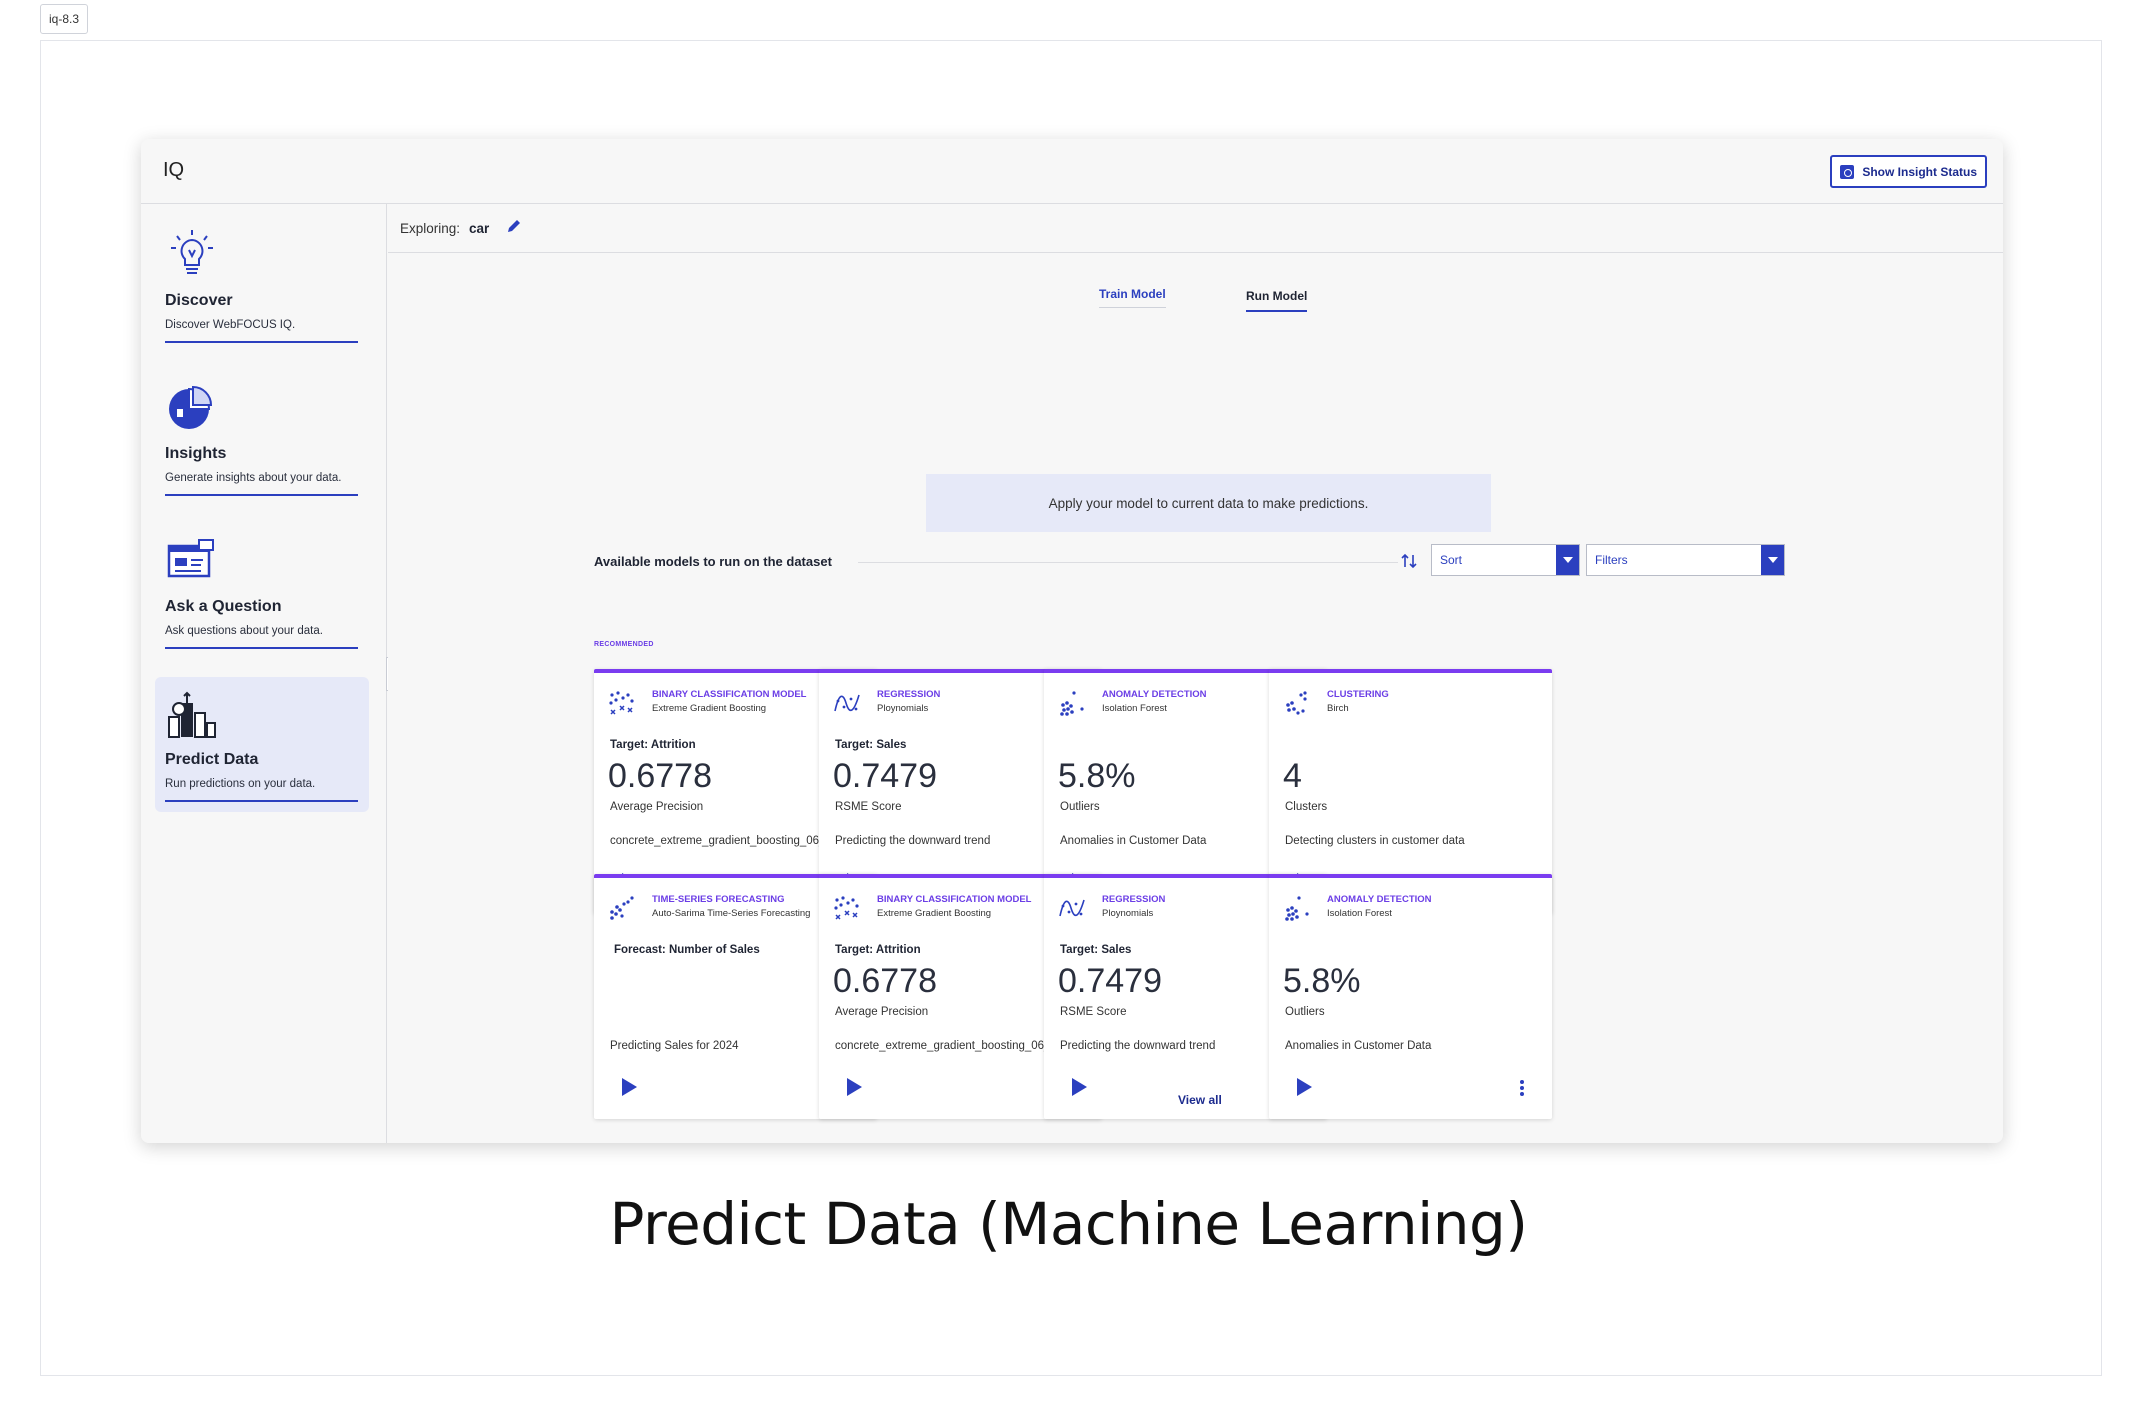 Image resolution: width=2137 pixels, height=1416 pixels. I want to click on dots-cluster-icon, so click(1296, 703).